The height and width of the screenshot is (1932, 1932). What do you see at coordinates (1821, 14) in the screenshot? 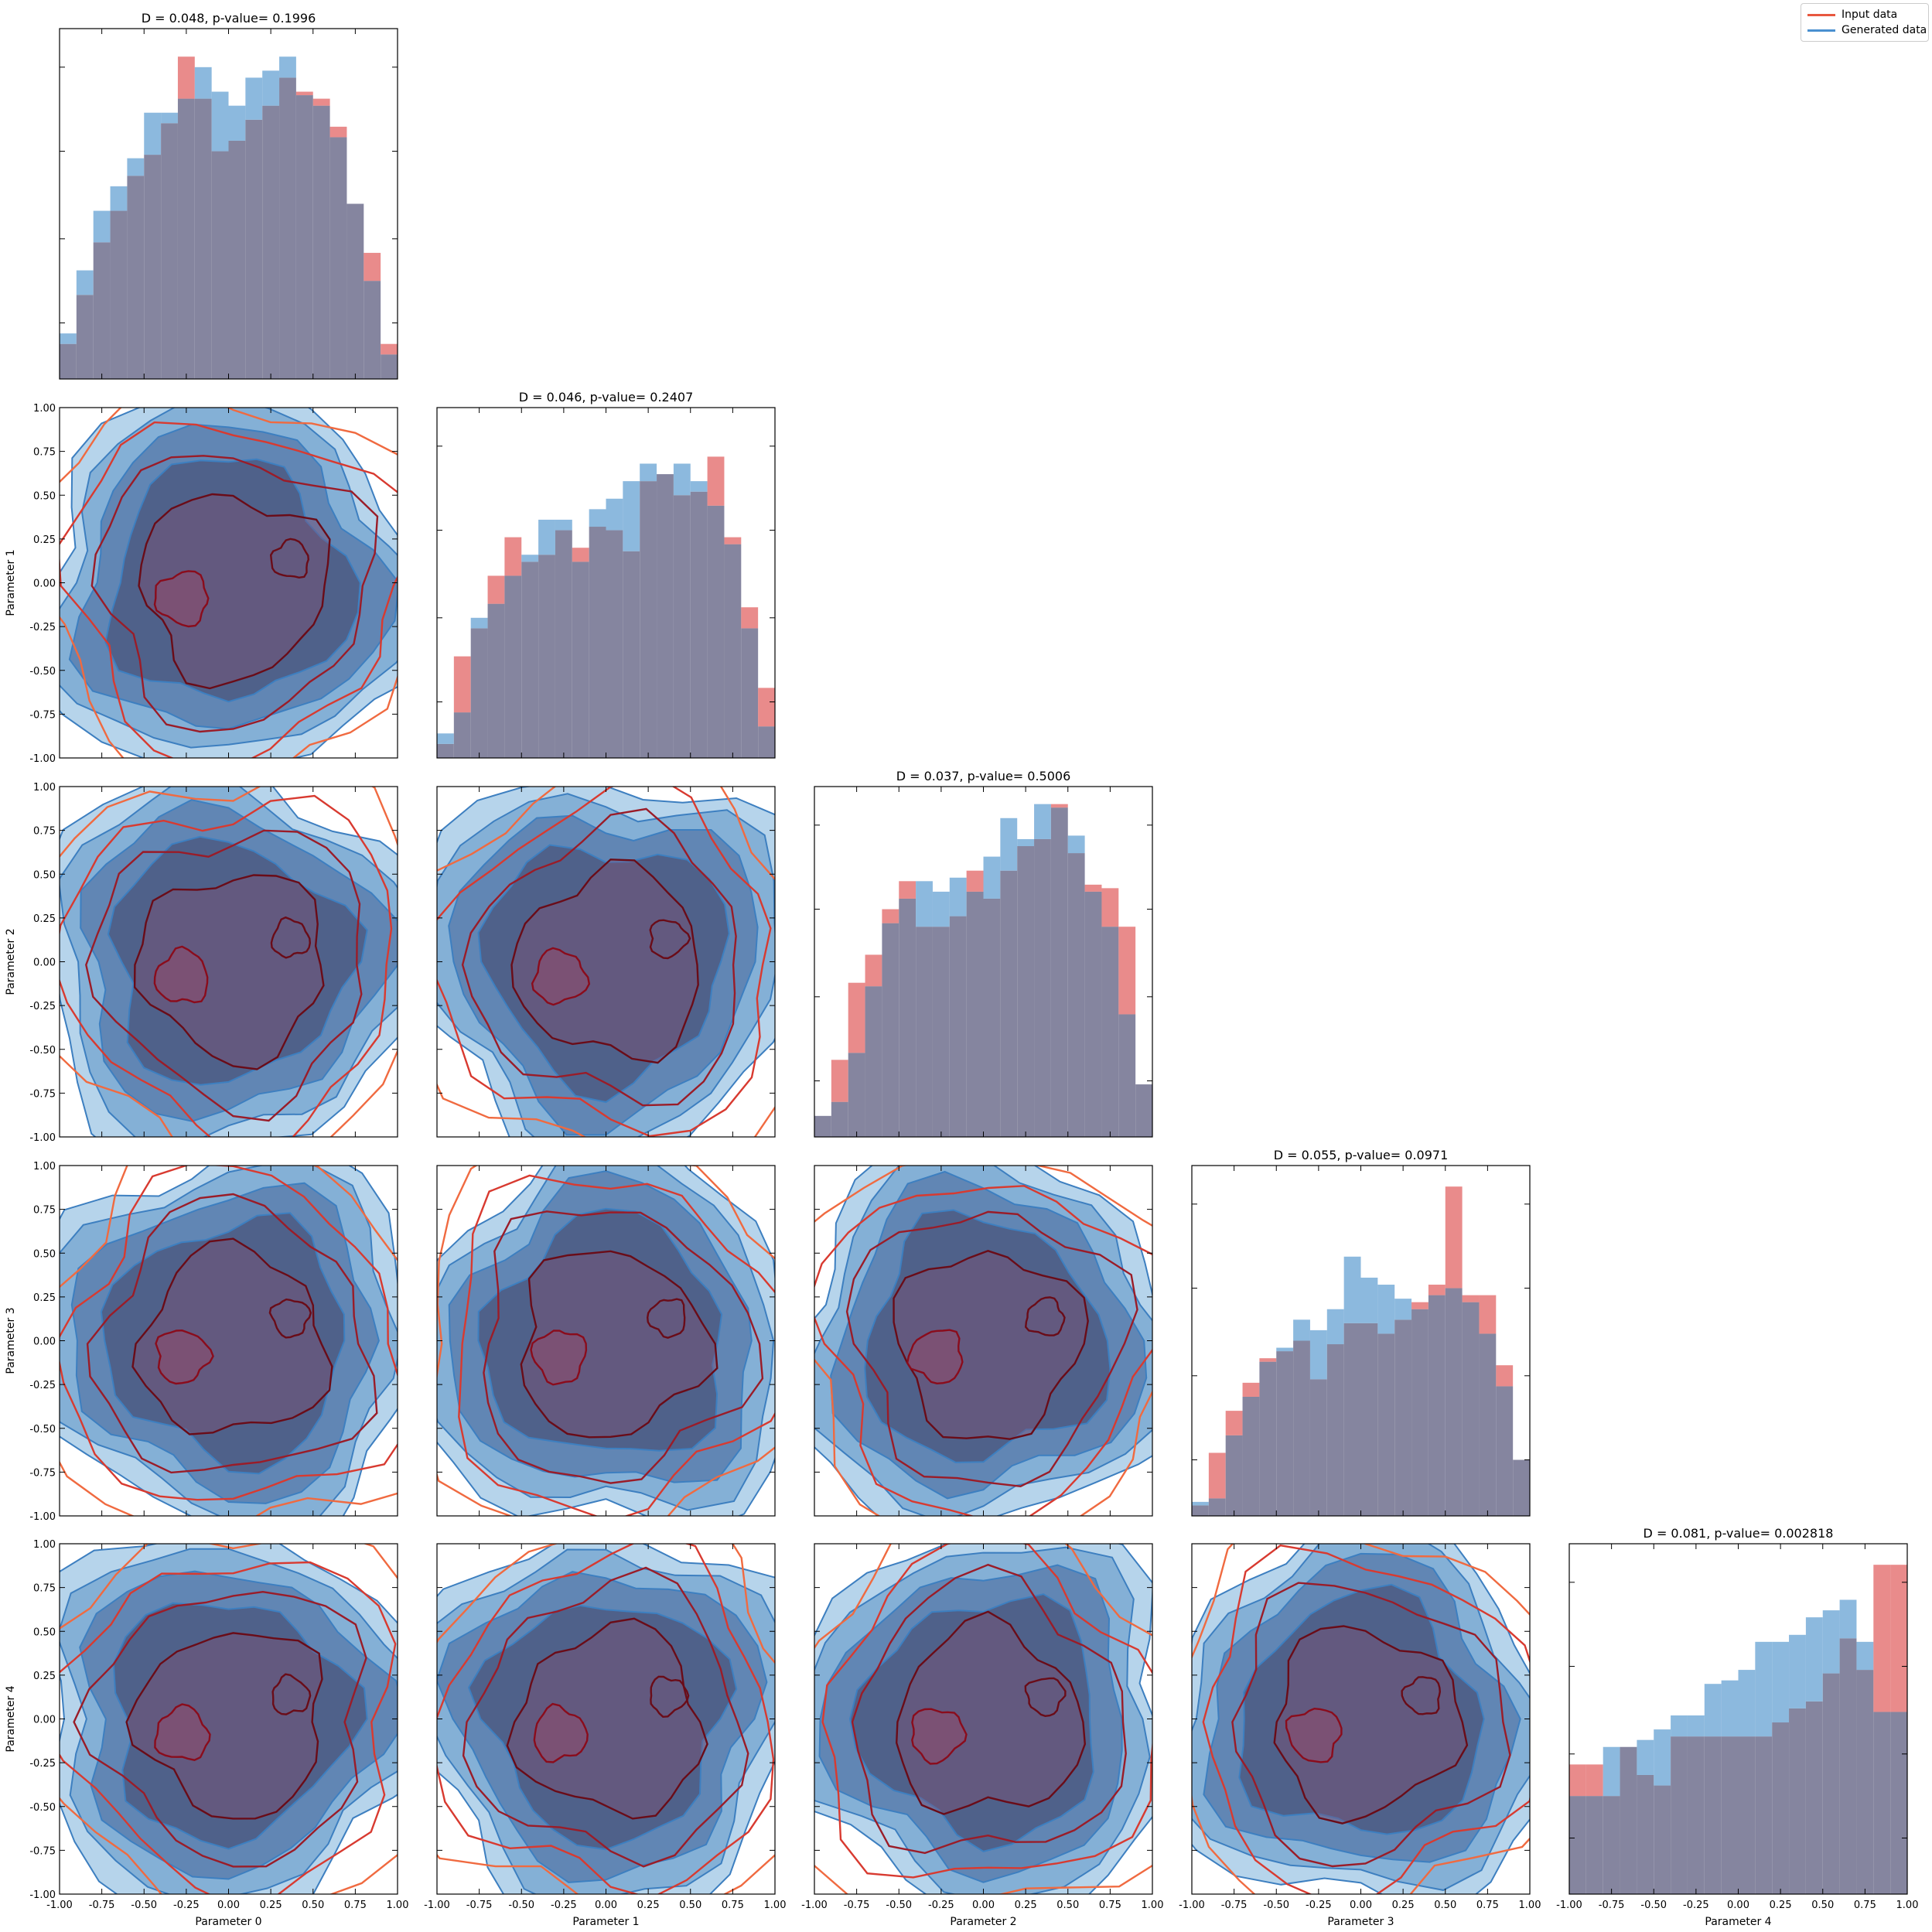
I see `legend-line-input` at bounding box center [1821, 14].